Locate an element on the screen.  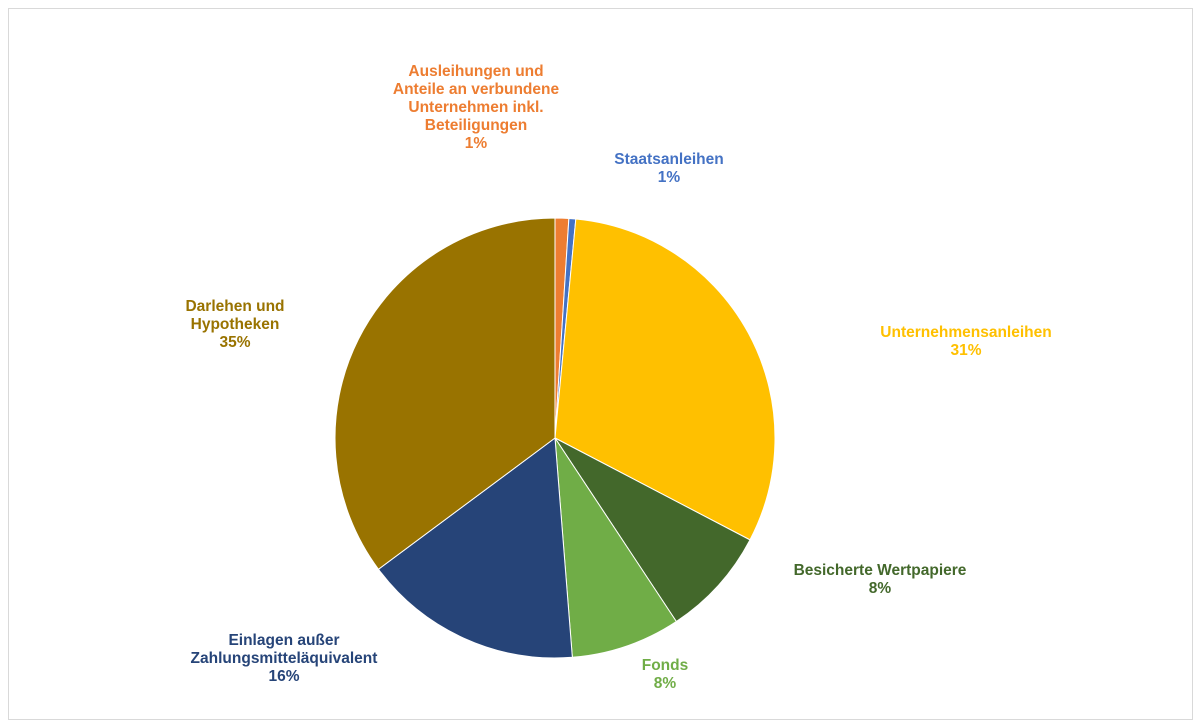
data-label-line: Anteile an verbundene is located at coordinates (476, 89).